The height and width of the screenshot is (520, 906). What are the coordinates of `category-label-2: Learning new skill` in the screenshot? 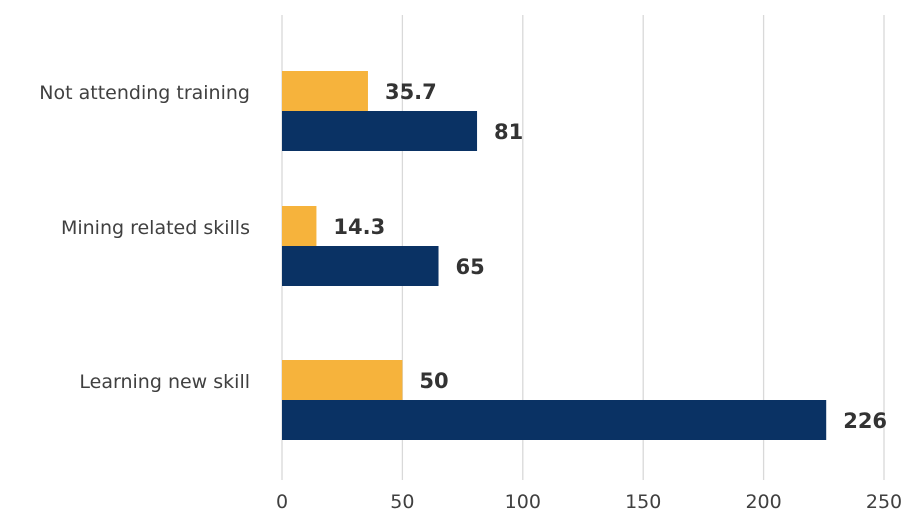 It's located at (164, 382).